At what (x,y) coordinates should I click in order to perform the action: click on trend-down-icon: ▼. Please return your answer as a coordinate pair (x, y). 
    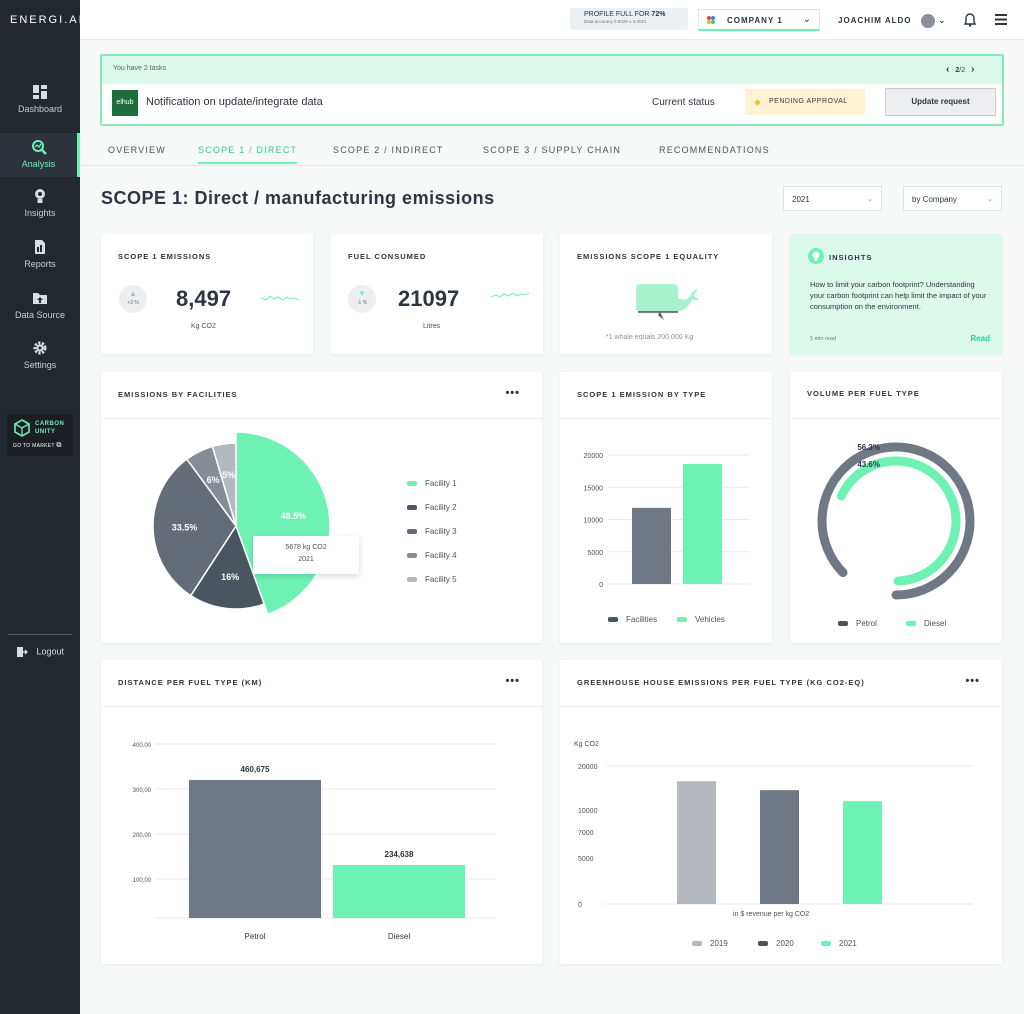
    Looking at the image, I should click on (362, 293).